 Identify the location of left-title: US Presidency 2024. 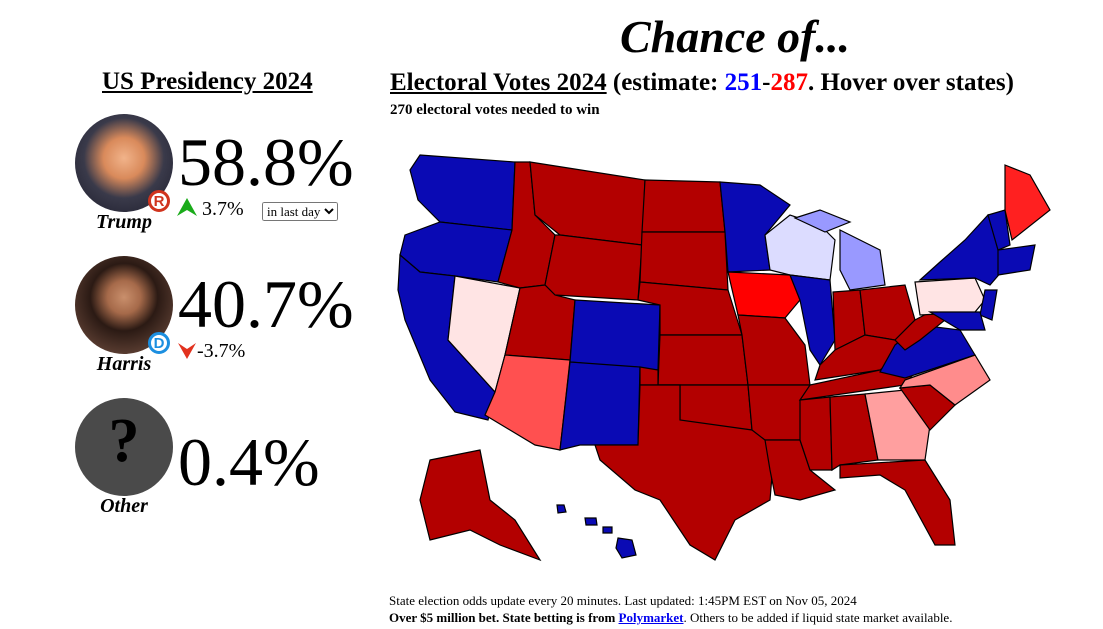
(207, 81).